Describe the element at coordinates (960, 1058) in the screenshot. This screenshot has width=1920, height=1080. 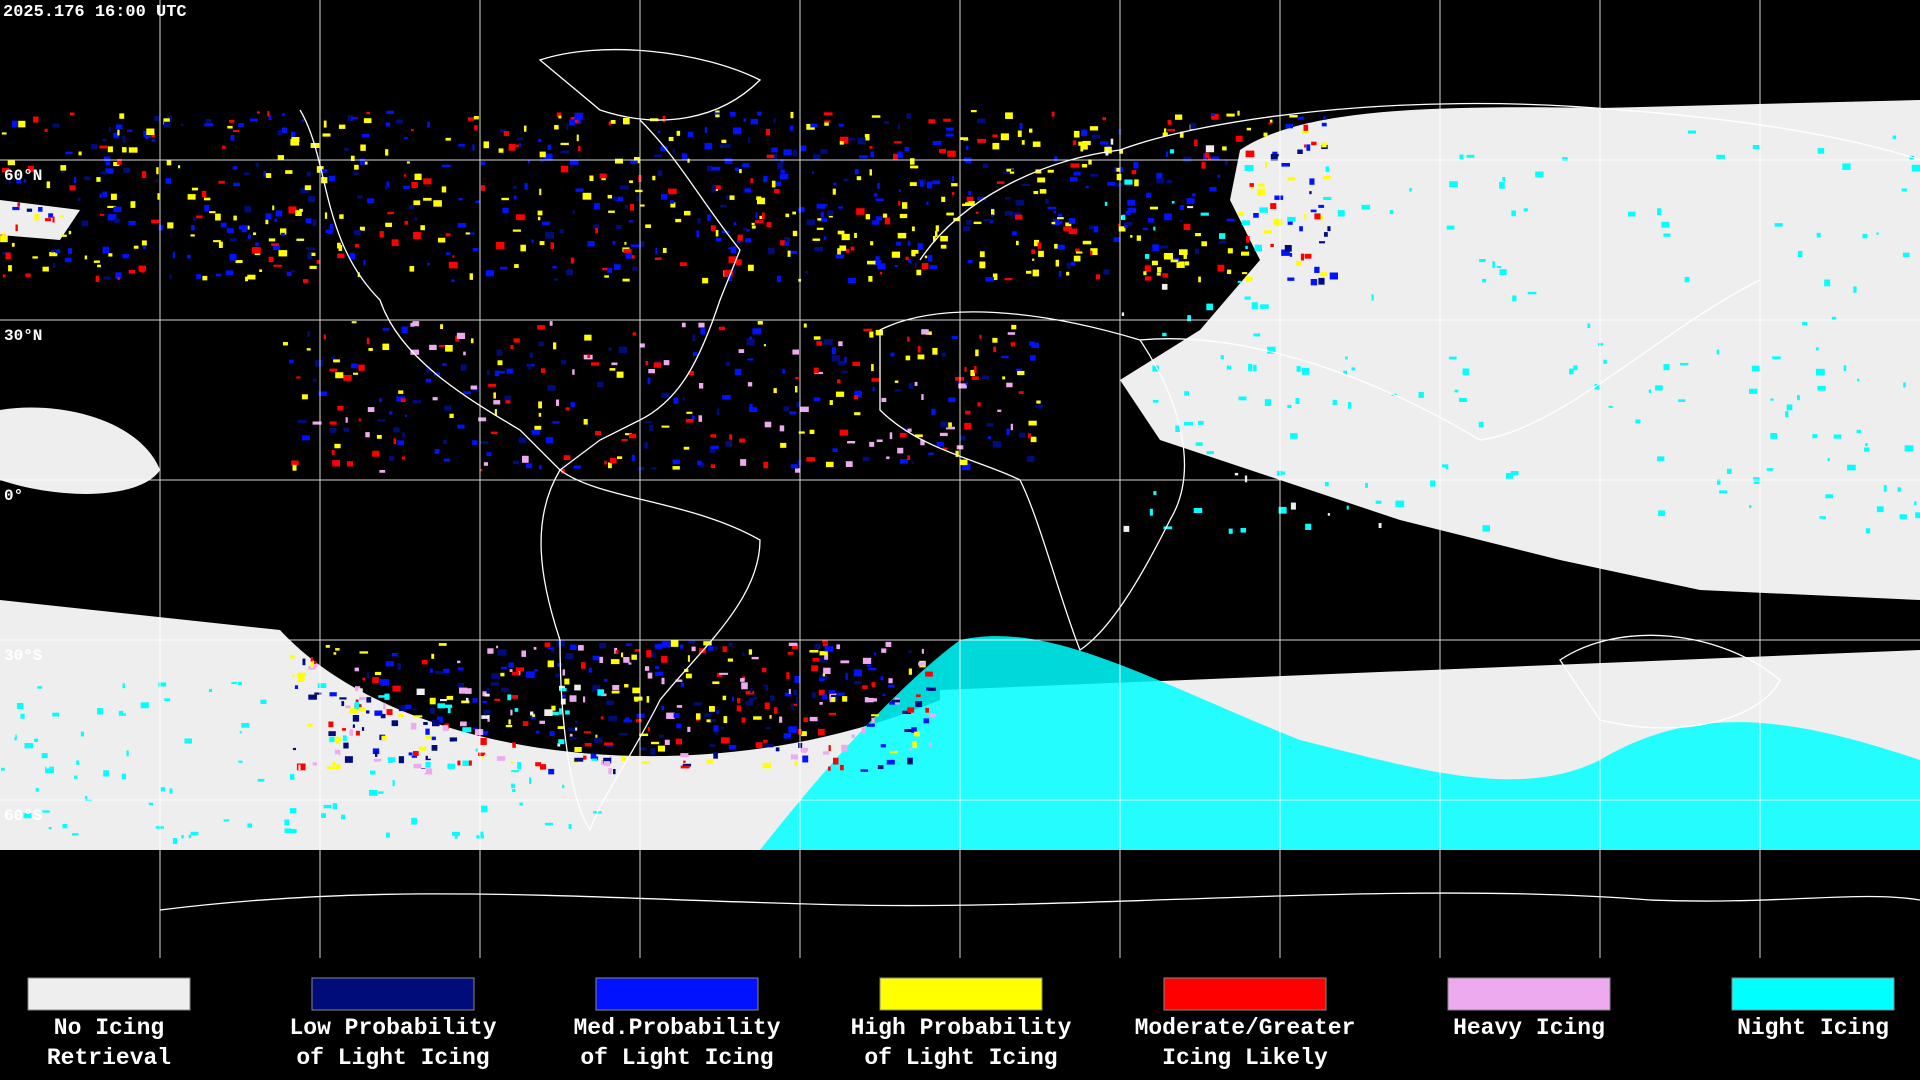
I see `legend-label: of Light Icing` at that location.